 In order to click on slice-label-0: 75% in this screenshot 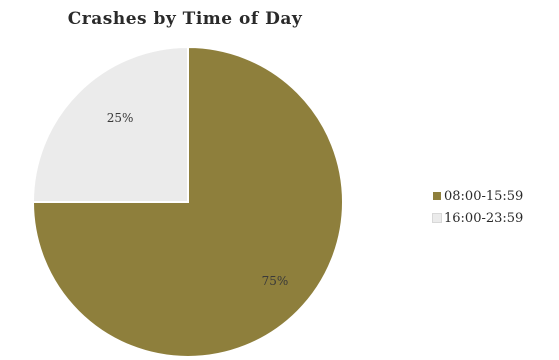, I will do `click(275, 281)`.